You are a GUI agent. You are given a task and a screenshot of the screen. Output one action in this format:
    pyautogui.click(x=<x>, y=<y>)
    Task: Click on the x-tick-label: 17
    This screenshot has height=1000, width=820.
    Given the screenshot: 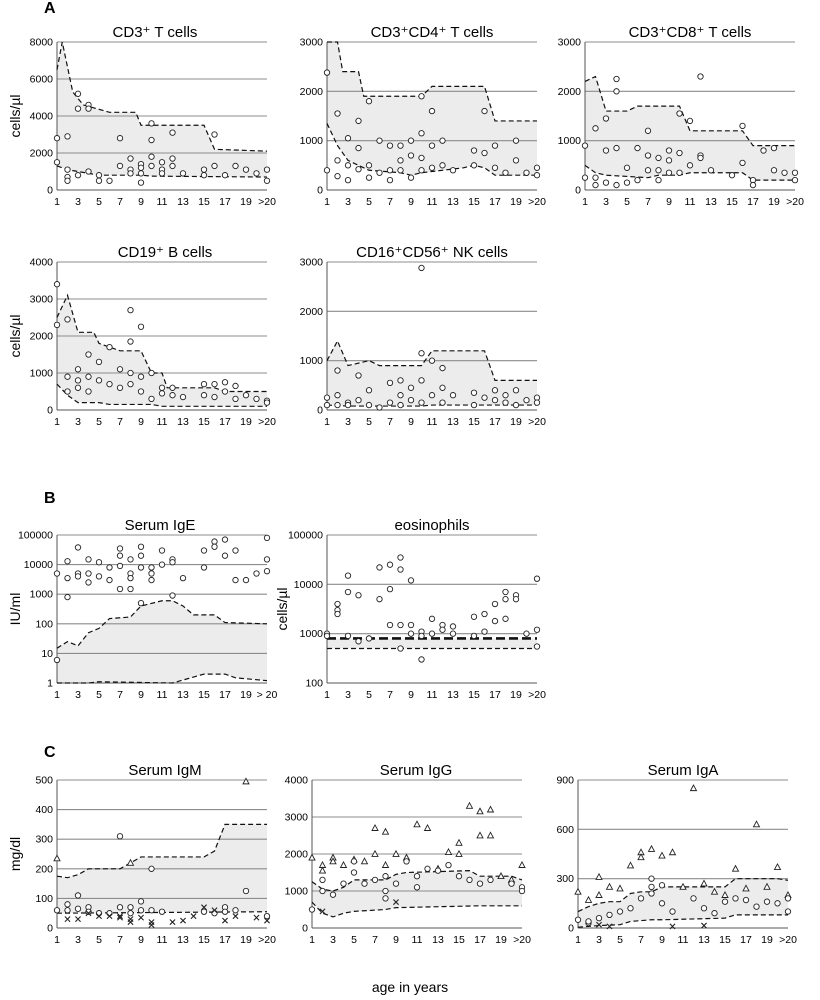 What is the action you would take?
    pyautogui.click(x=746, y=940)
    